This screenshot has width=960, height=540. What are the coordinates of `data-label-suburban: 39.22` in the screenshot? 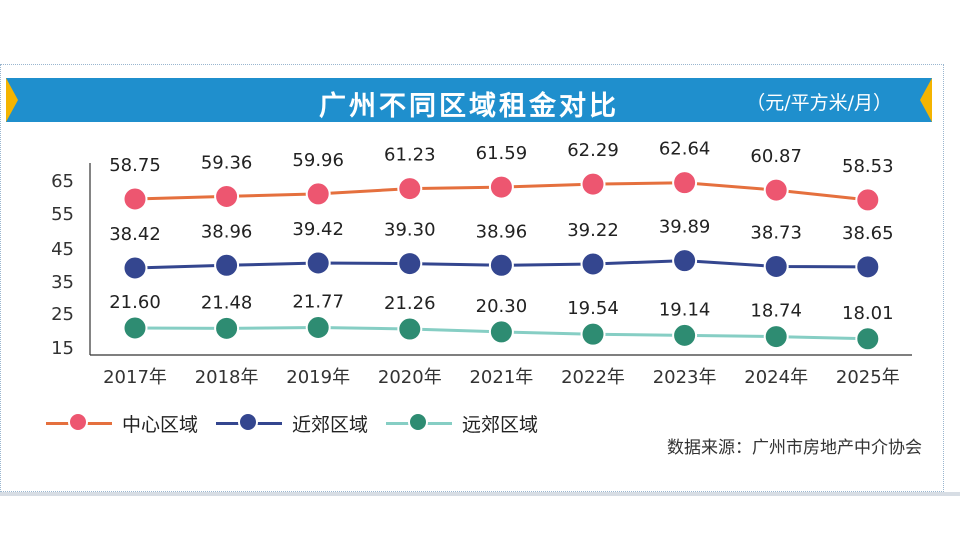 It's located at (593, 230).